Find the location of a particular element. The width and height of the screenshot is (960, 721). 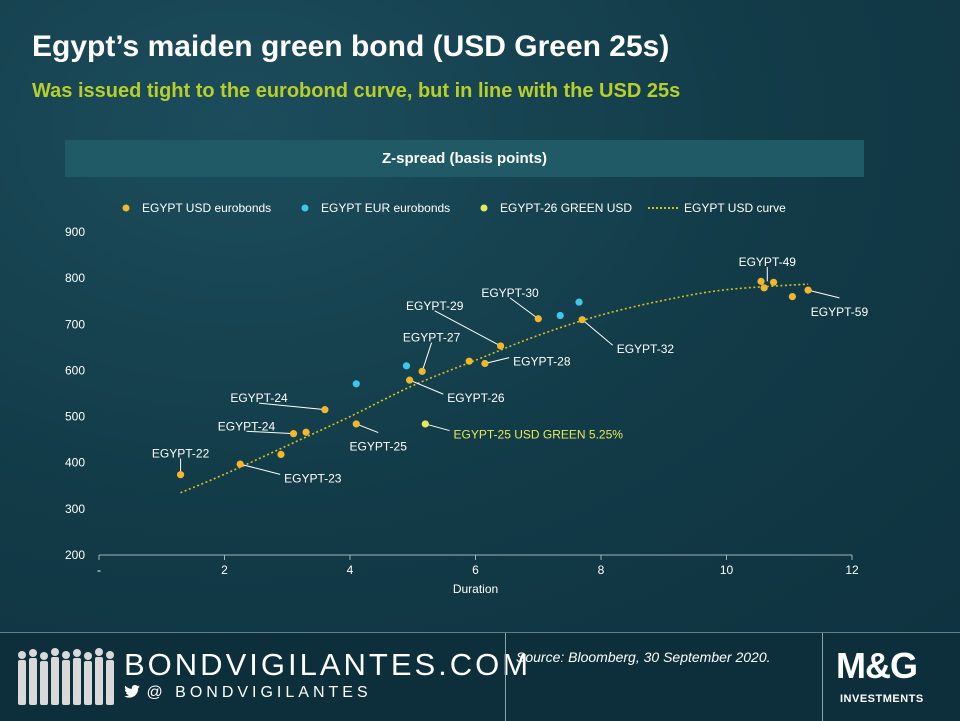

annotation-label: EGYPT-30 is located at coordinates (510, 293).